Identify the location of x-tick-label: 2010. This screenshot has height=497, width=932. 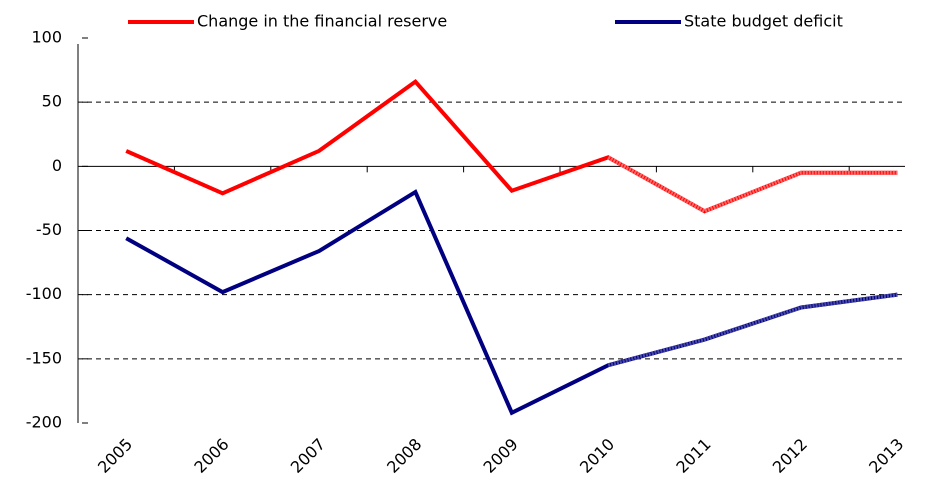
(597, 456).